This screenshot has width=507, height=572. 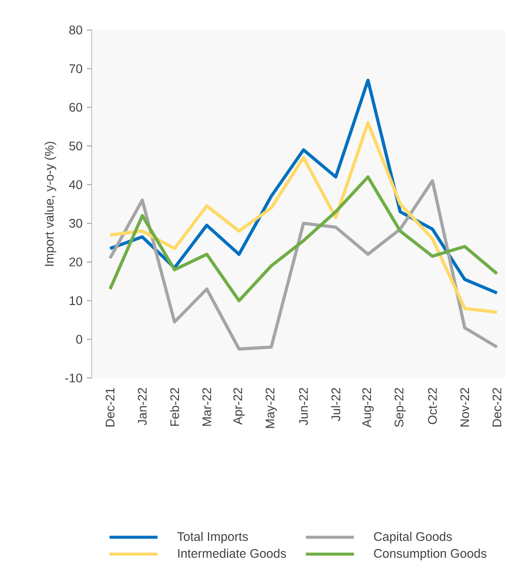 I want to click on y-tick-label: 0, so click(x=79, y=339).